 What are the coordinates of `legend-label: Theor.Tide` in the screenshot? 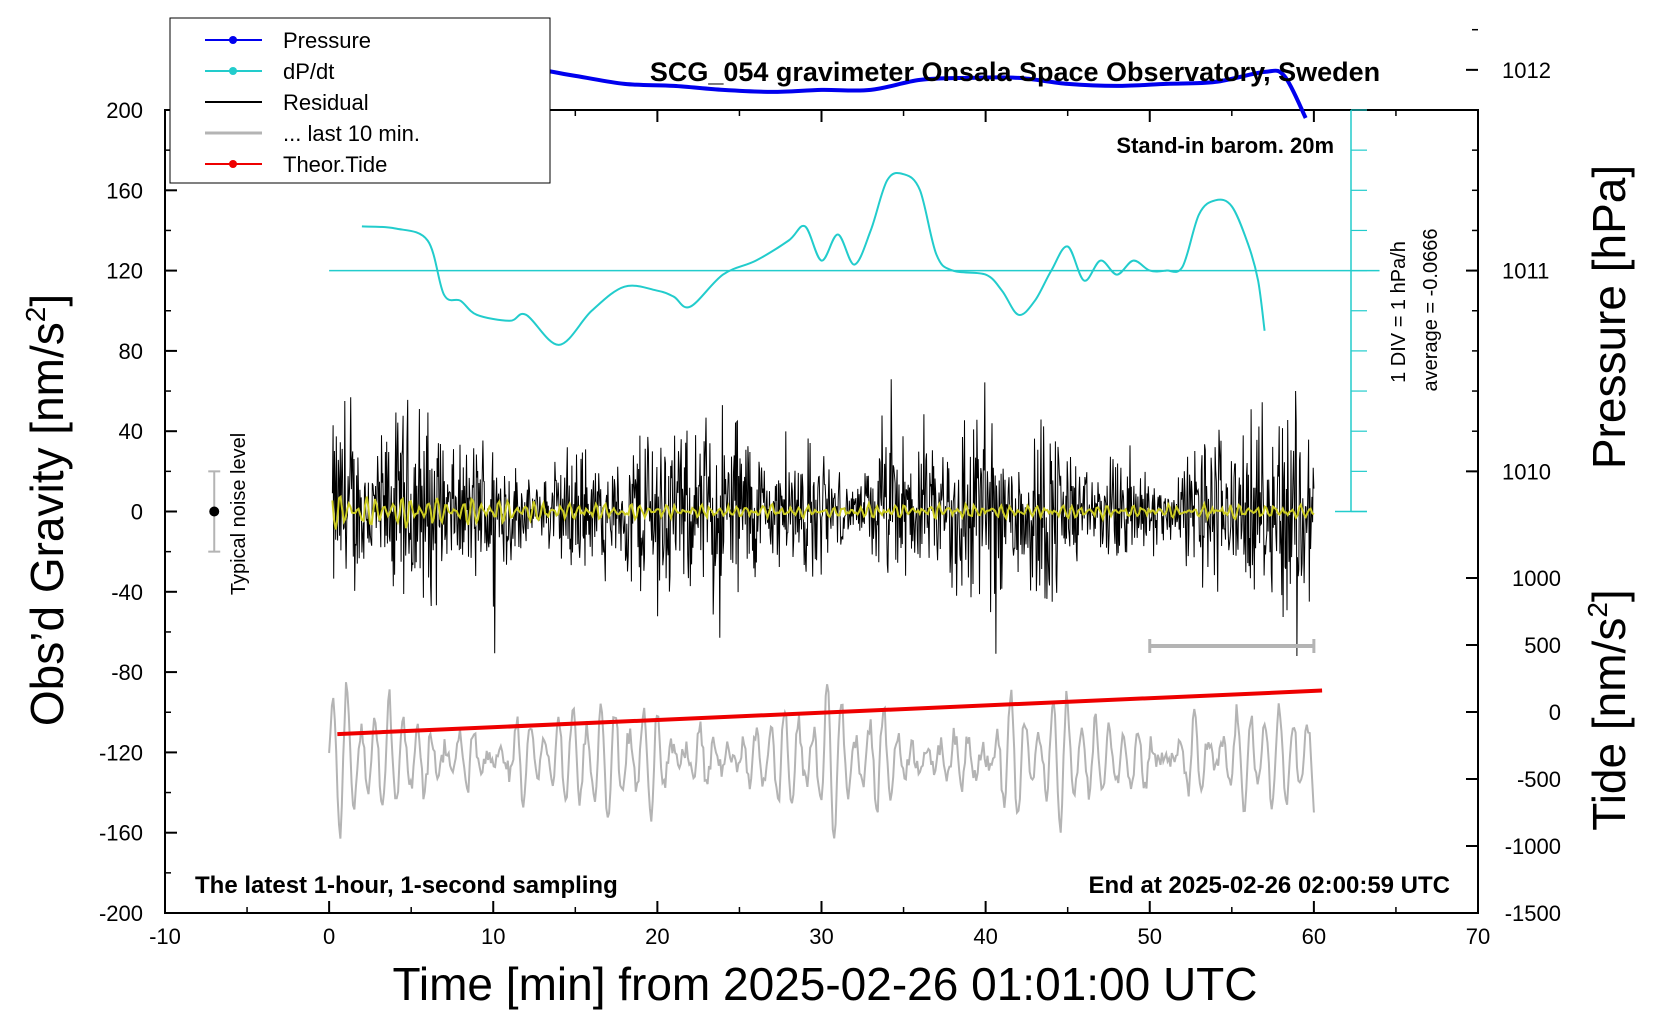 It's located at (335, 164).